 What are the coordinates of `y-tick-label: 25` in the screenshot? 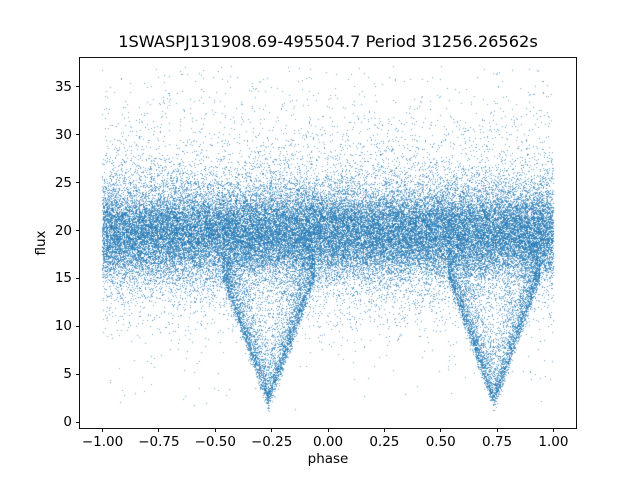 It's located at (63, 182).